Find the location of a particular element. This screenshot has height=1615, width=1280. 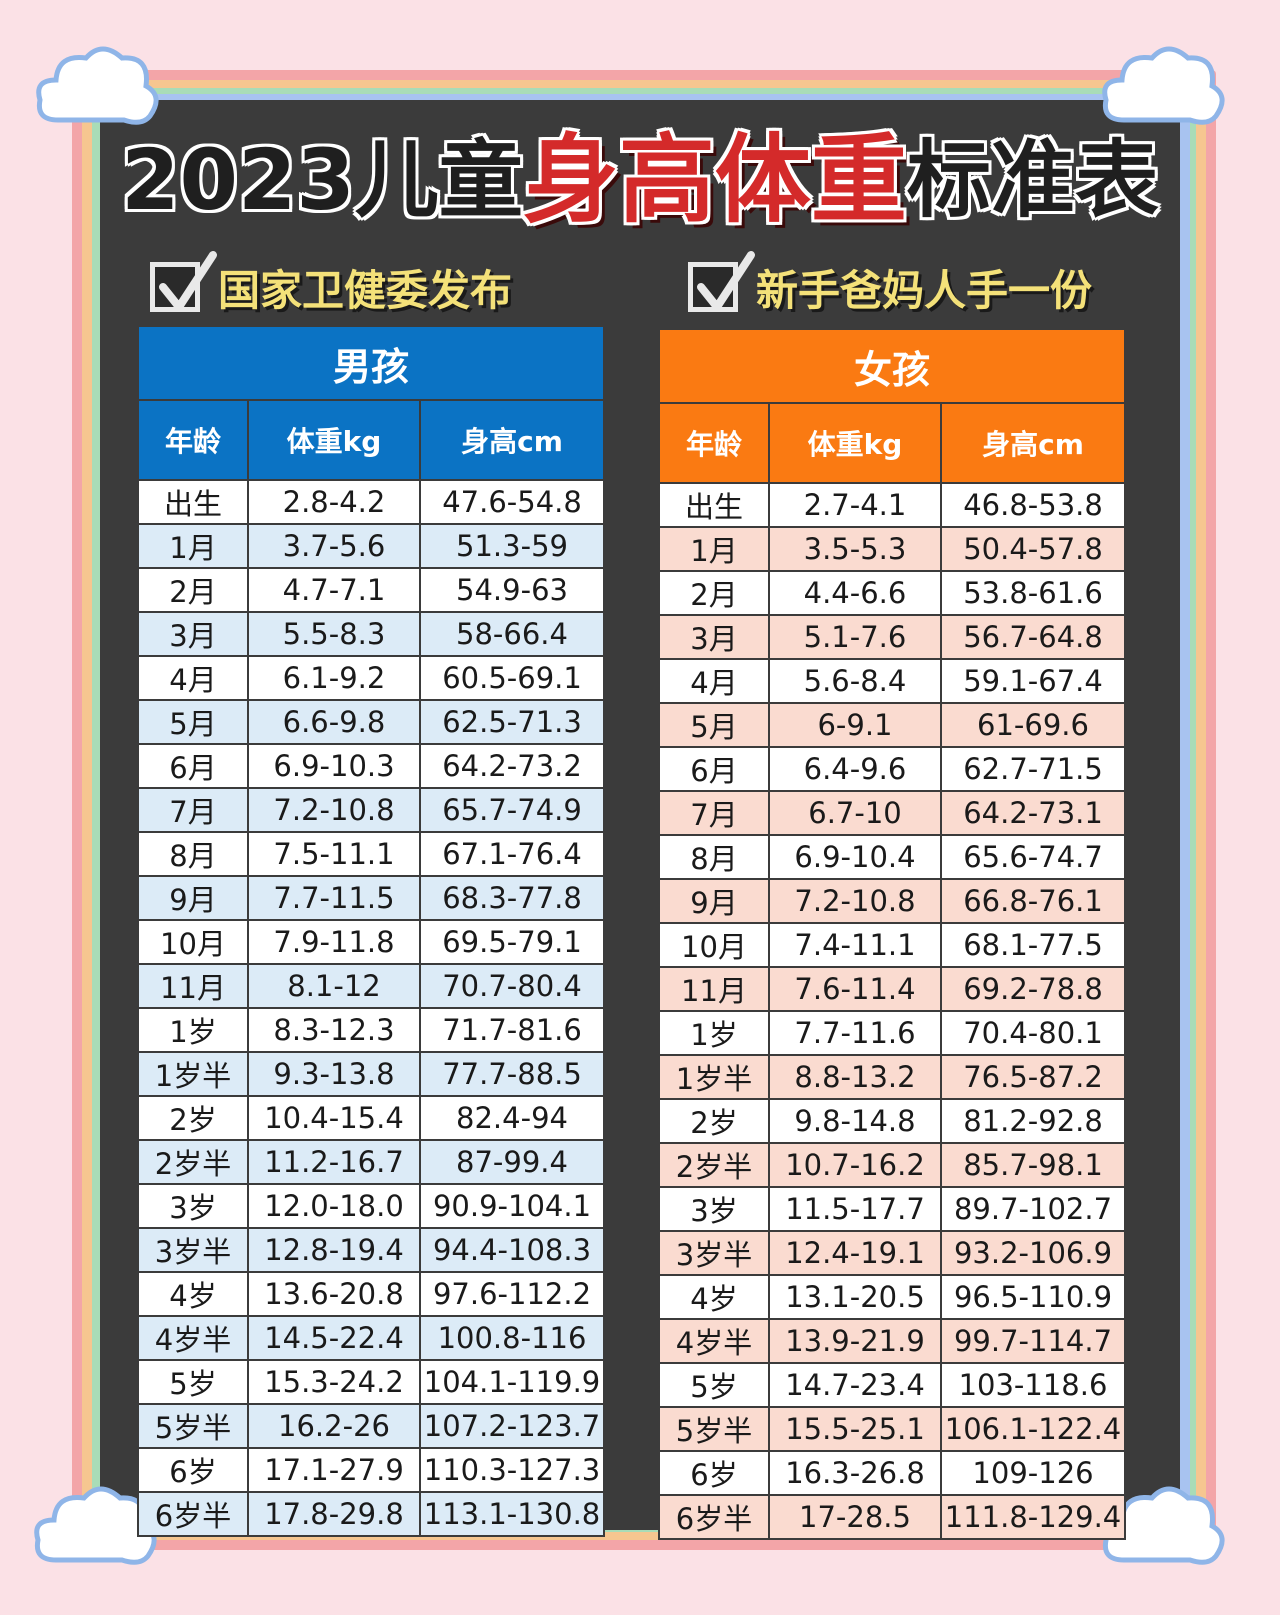

height-cell: 62.7-71.5 is located at coordinates (1033, 769).